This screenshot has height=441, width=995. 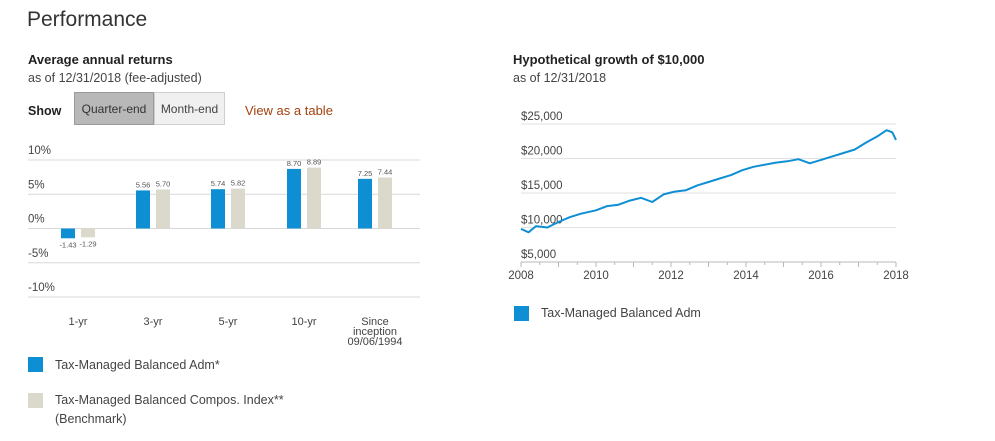 I want to click on x-tick-label: Since, so click(x=375, y=322).